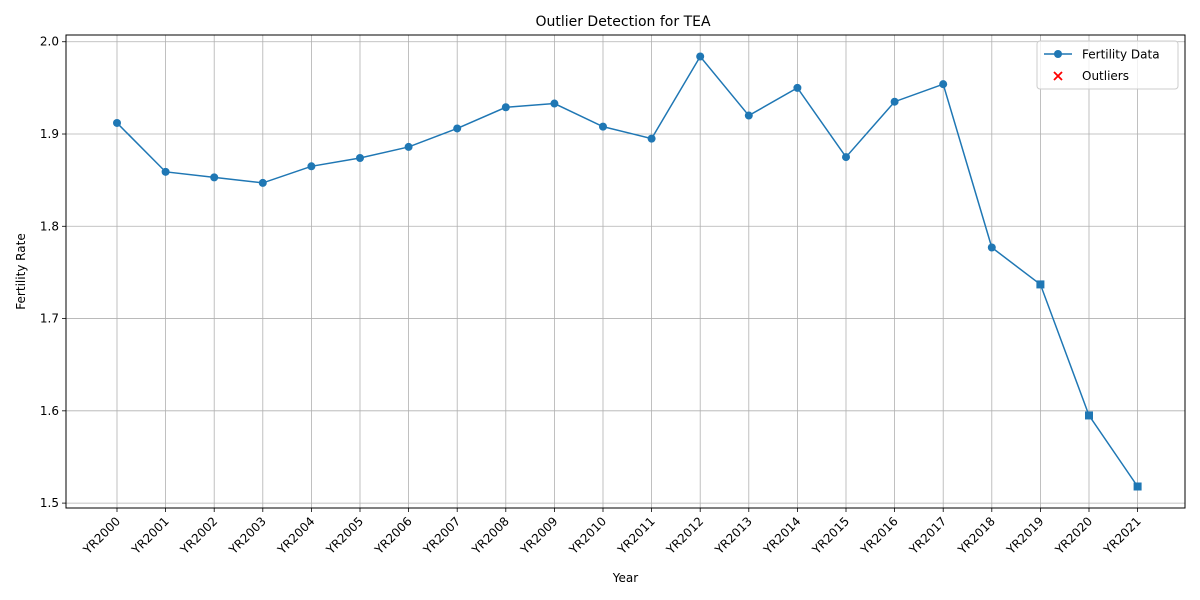 The image size is (1200, 600). I want to click on legend-x-marker, so click(1058, 76).